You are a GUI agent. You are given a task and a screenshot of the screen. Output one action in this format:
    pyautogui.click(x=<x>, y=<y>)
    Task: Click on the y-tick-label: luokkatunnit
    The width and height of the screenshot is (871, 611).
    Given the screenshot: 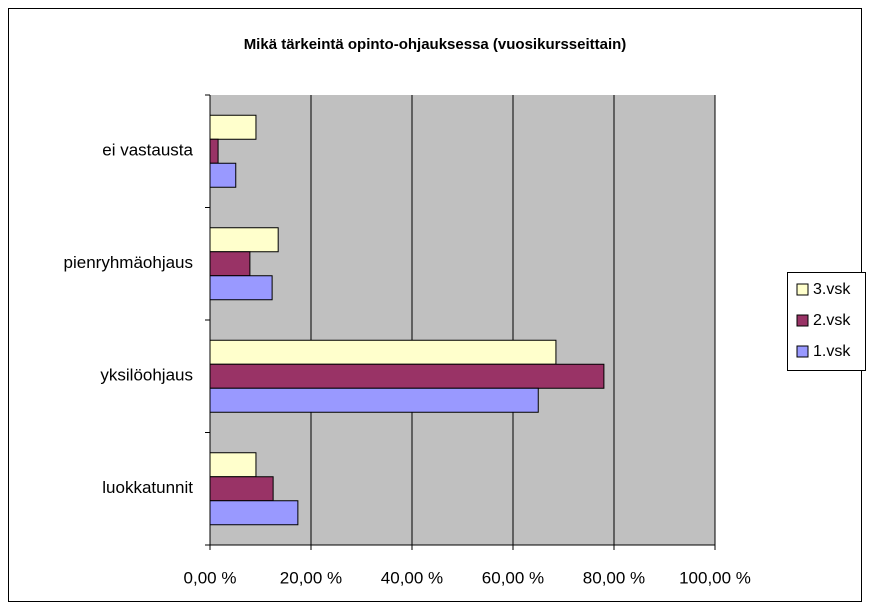 What is the action you would take?
    pyautogui.click(x=147, y=487)
    